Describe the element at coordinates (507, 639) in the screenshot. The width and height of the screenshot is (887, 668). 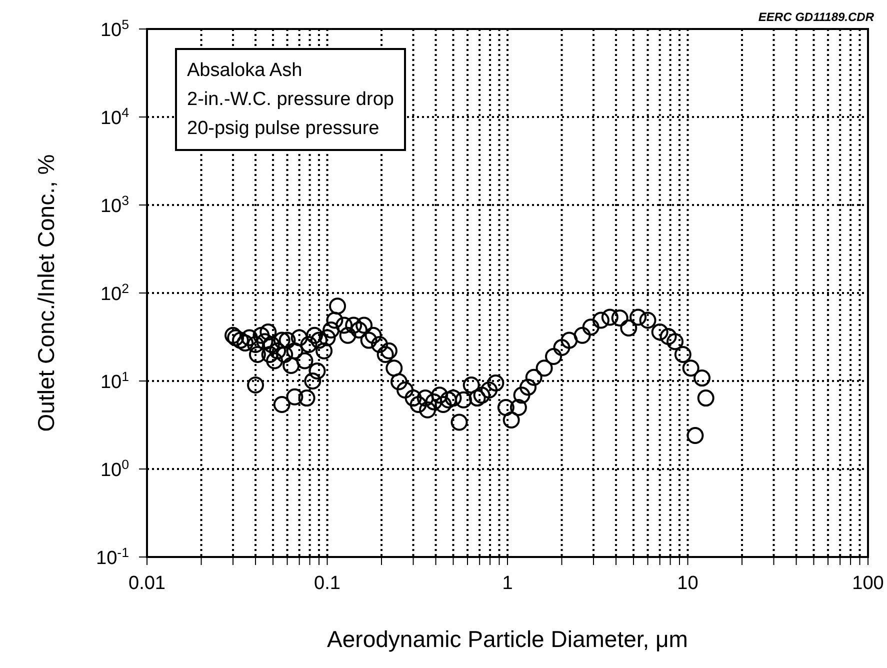
I see `x-axis-title: Aerodynamic Particle Diameter, μm` at that location.